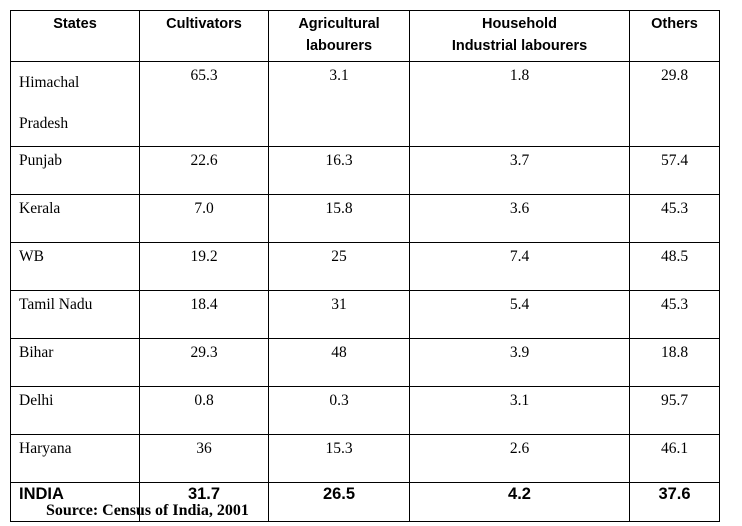 This screenshot has height=526, width=742. I want to click on state-cell: Haryana, so click(75, 458).